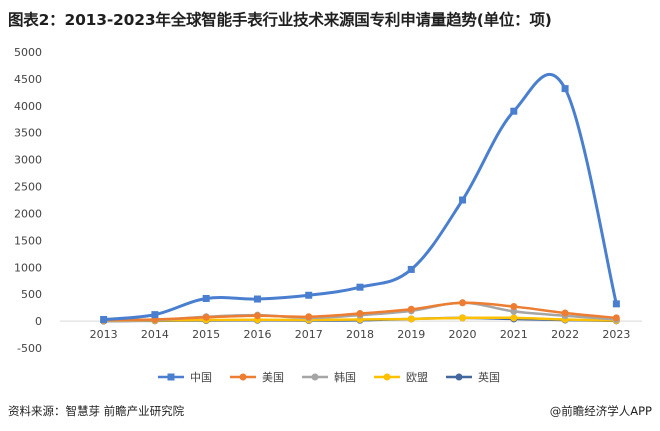 This screenshot has height=431, width=660. Describe the element at coordinates (273, 377) in the screenshot. I see `legend-label: 美国` at that location.